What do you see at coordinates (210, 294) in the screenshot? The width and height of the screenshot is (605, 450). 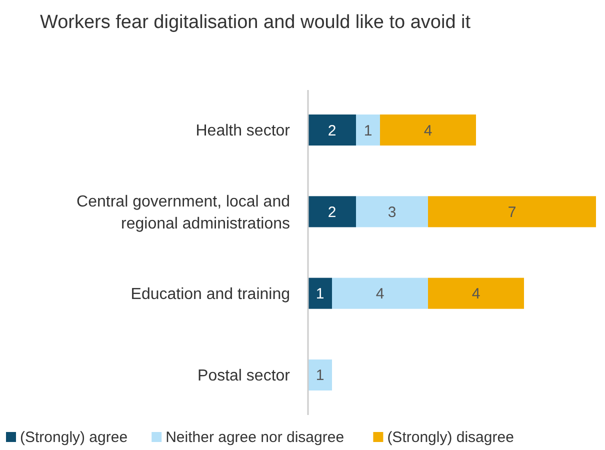 I see `y-tick-label: Education and training` at bounding box center [210, 294].